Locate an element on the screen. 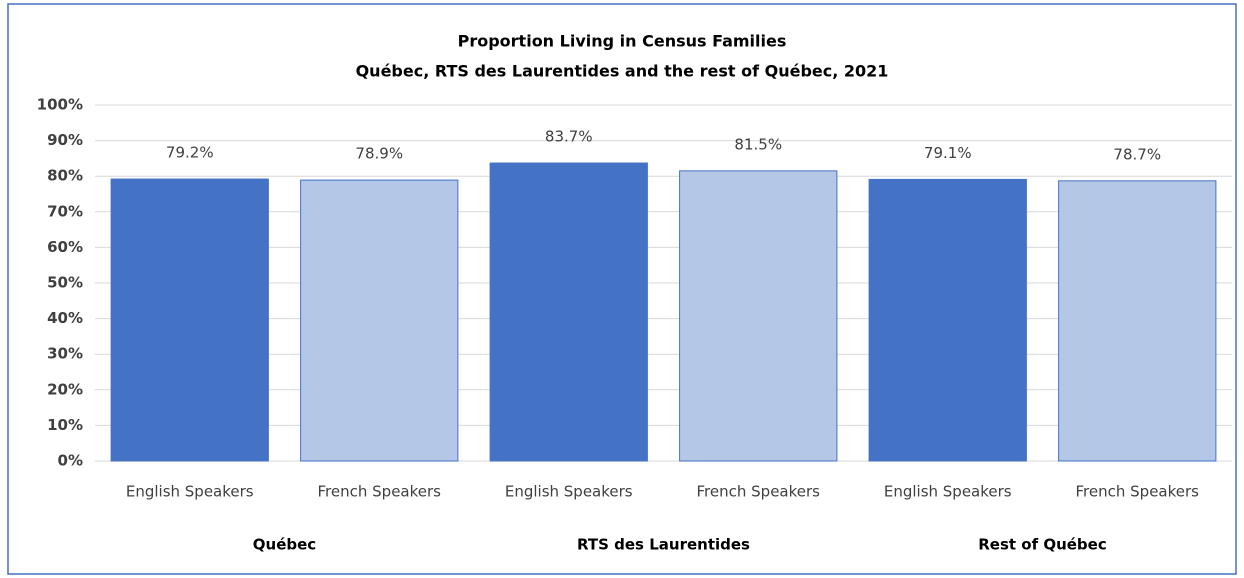 This screenshot has height=578, width=1244. y-tick-label: 60% is located at coordinates (65, 247).